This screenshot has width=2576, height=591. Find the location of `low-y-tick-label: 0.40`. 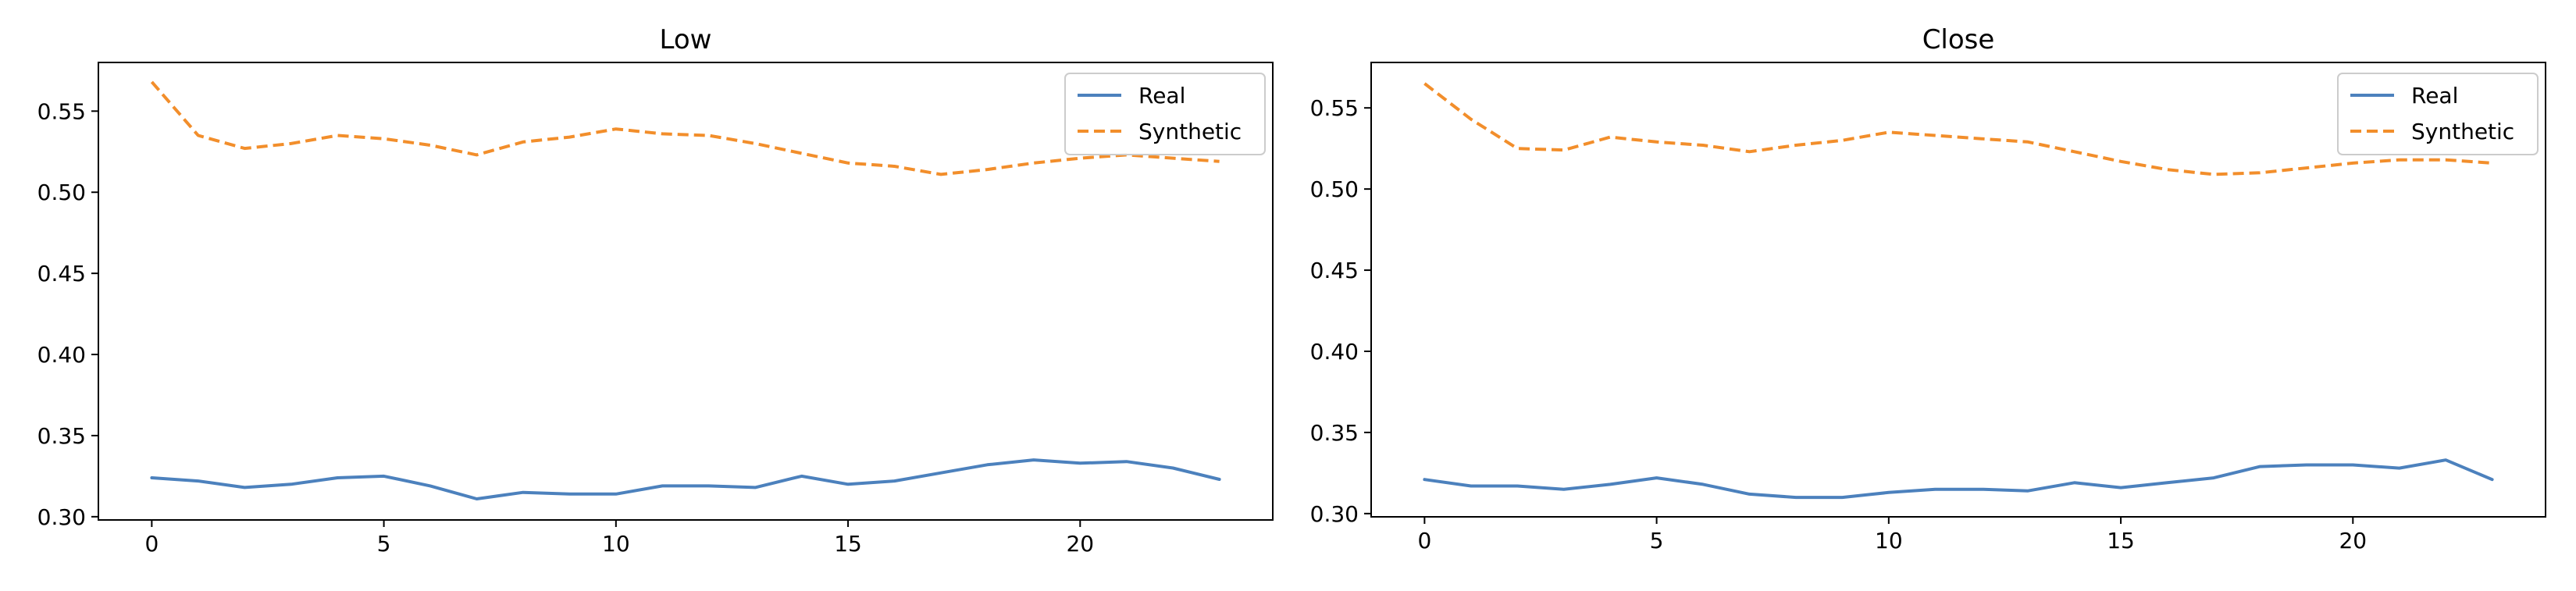

low-y-tick-label: 0.40 is located at coordinates (61, 355).